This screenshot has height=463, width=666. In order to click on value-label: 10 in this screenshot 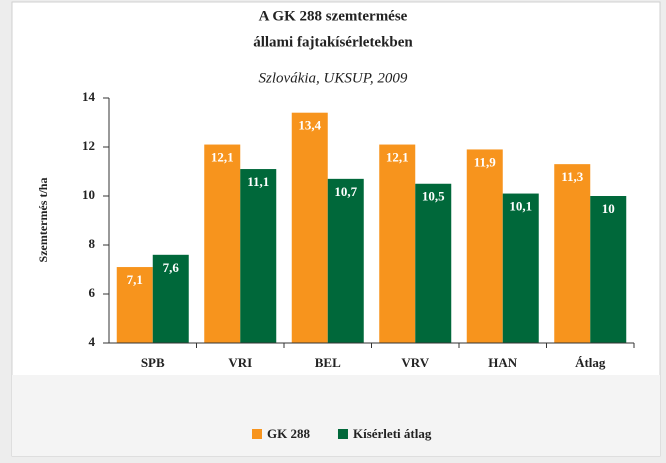, I will do `click(608, 208)`.